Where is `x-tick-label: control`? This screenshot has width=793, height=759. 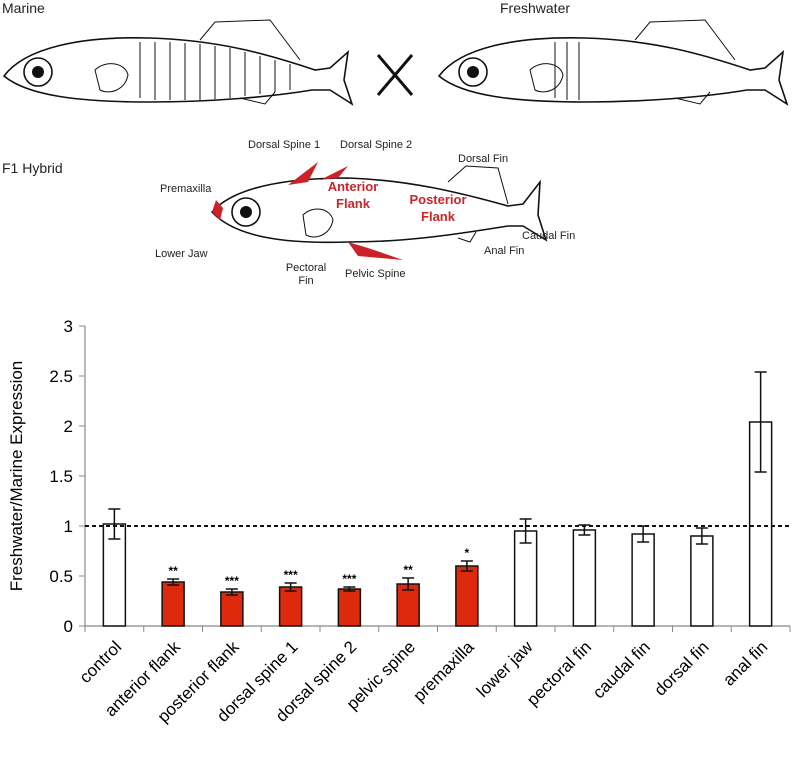
x-tick-label: control is located at coordinates (101, 662).